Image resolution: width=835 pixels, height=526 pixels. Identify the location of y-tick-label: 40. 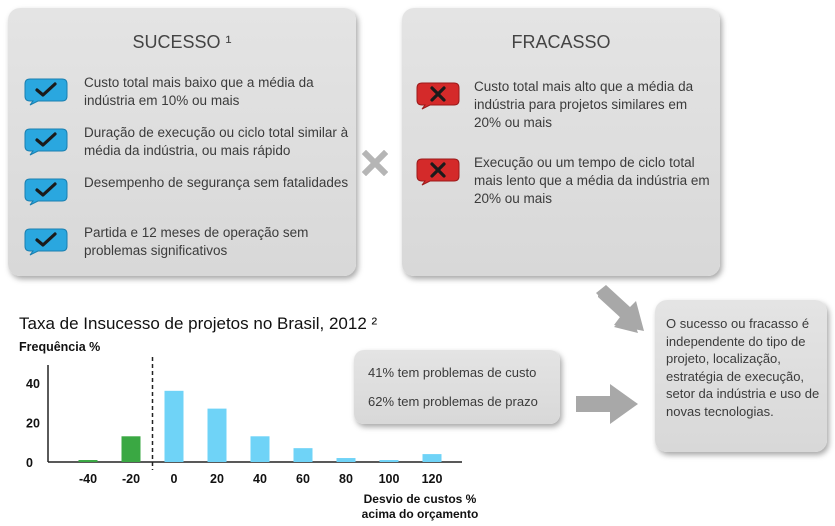
(33, 384).